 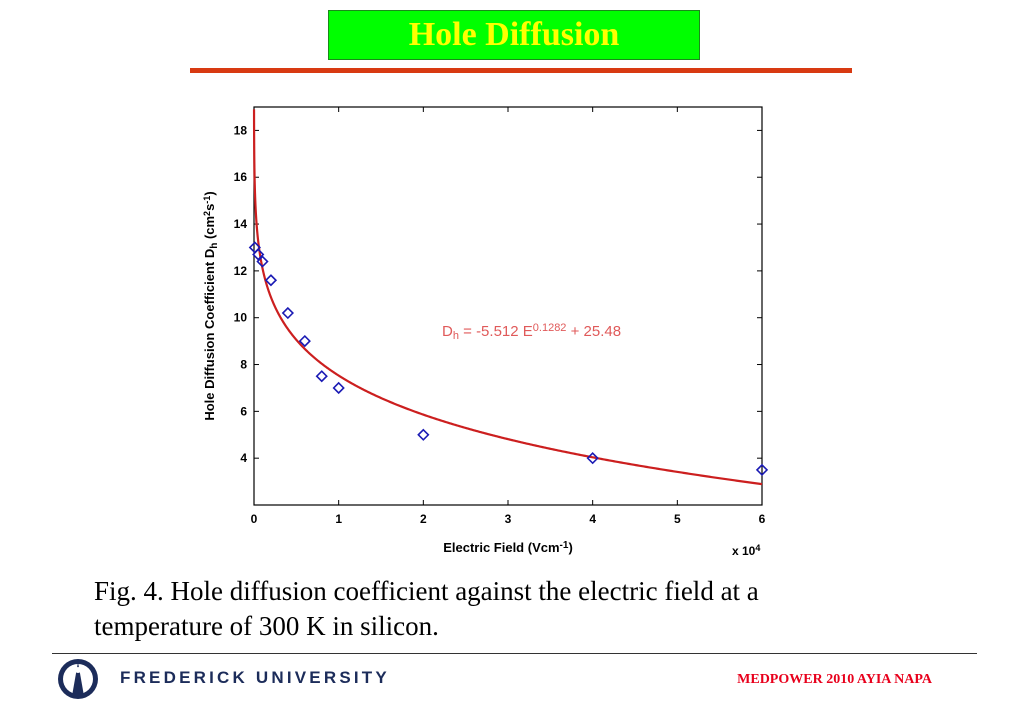 I want to click on y-axis-label-close: ), so click(x=209, y=193).